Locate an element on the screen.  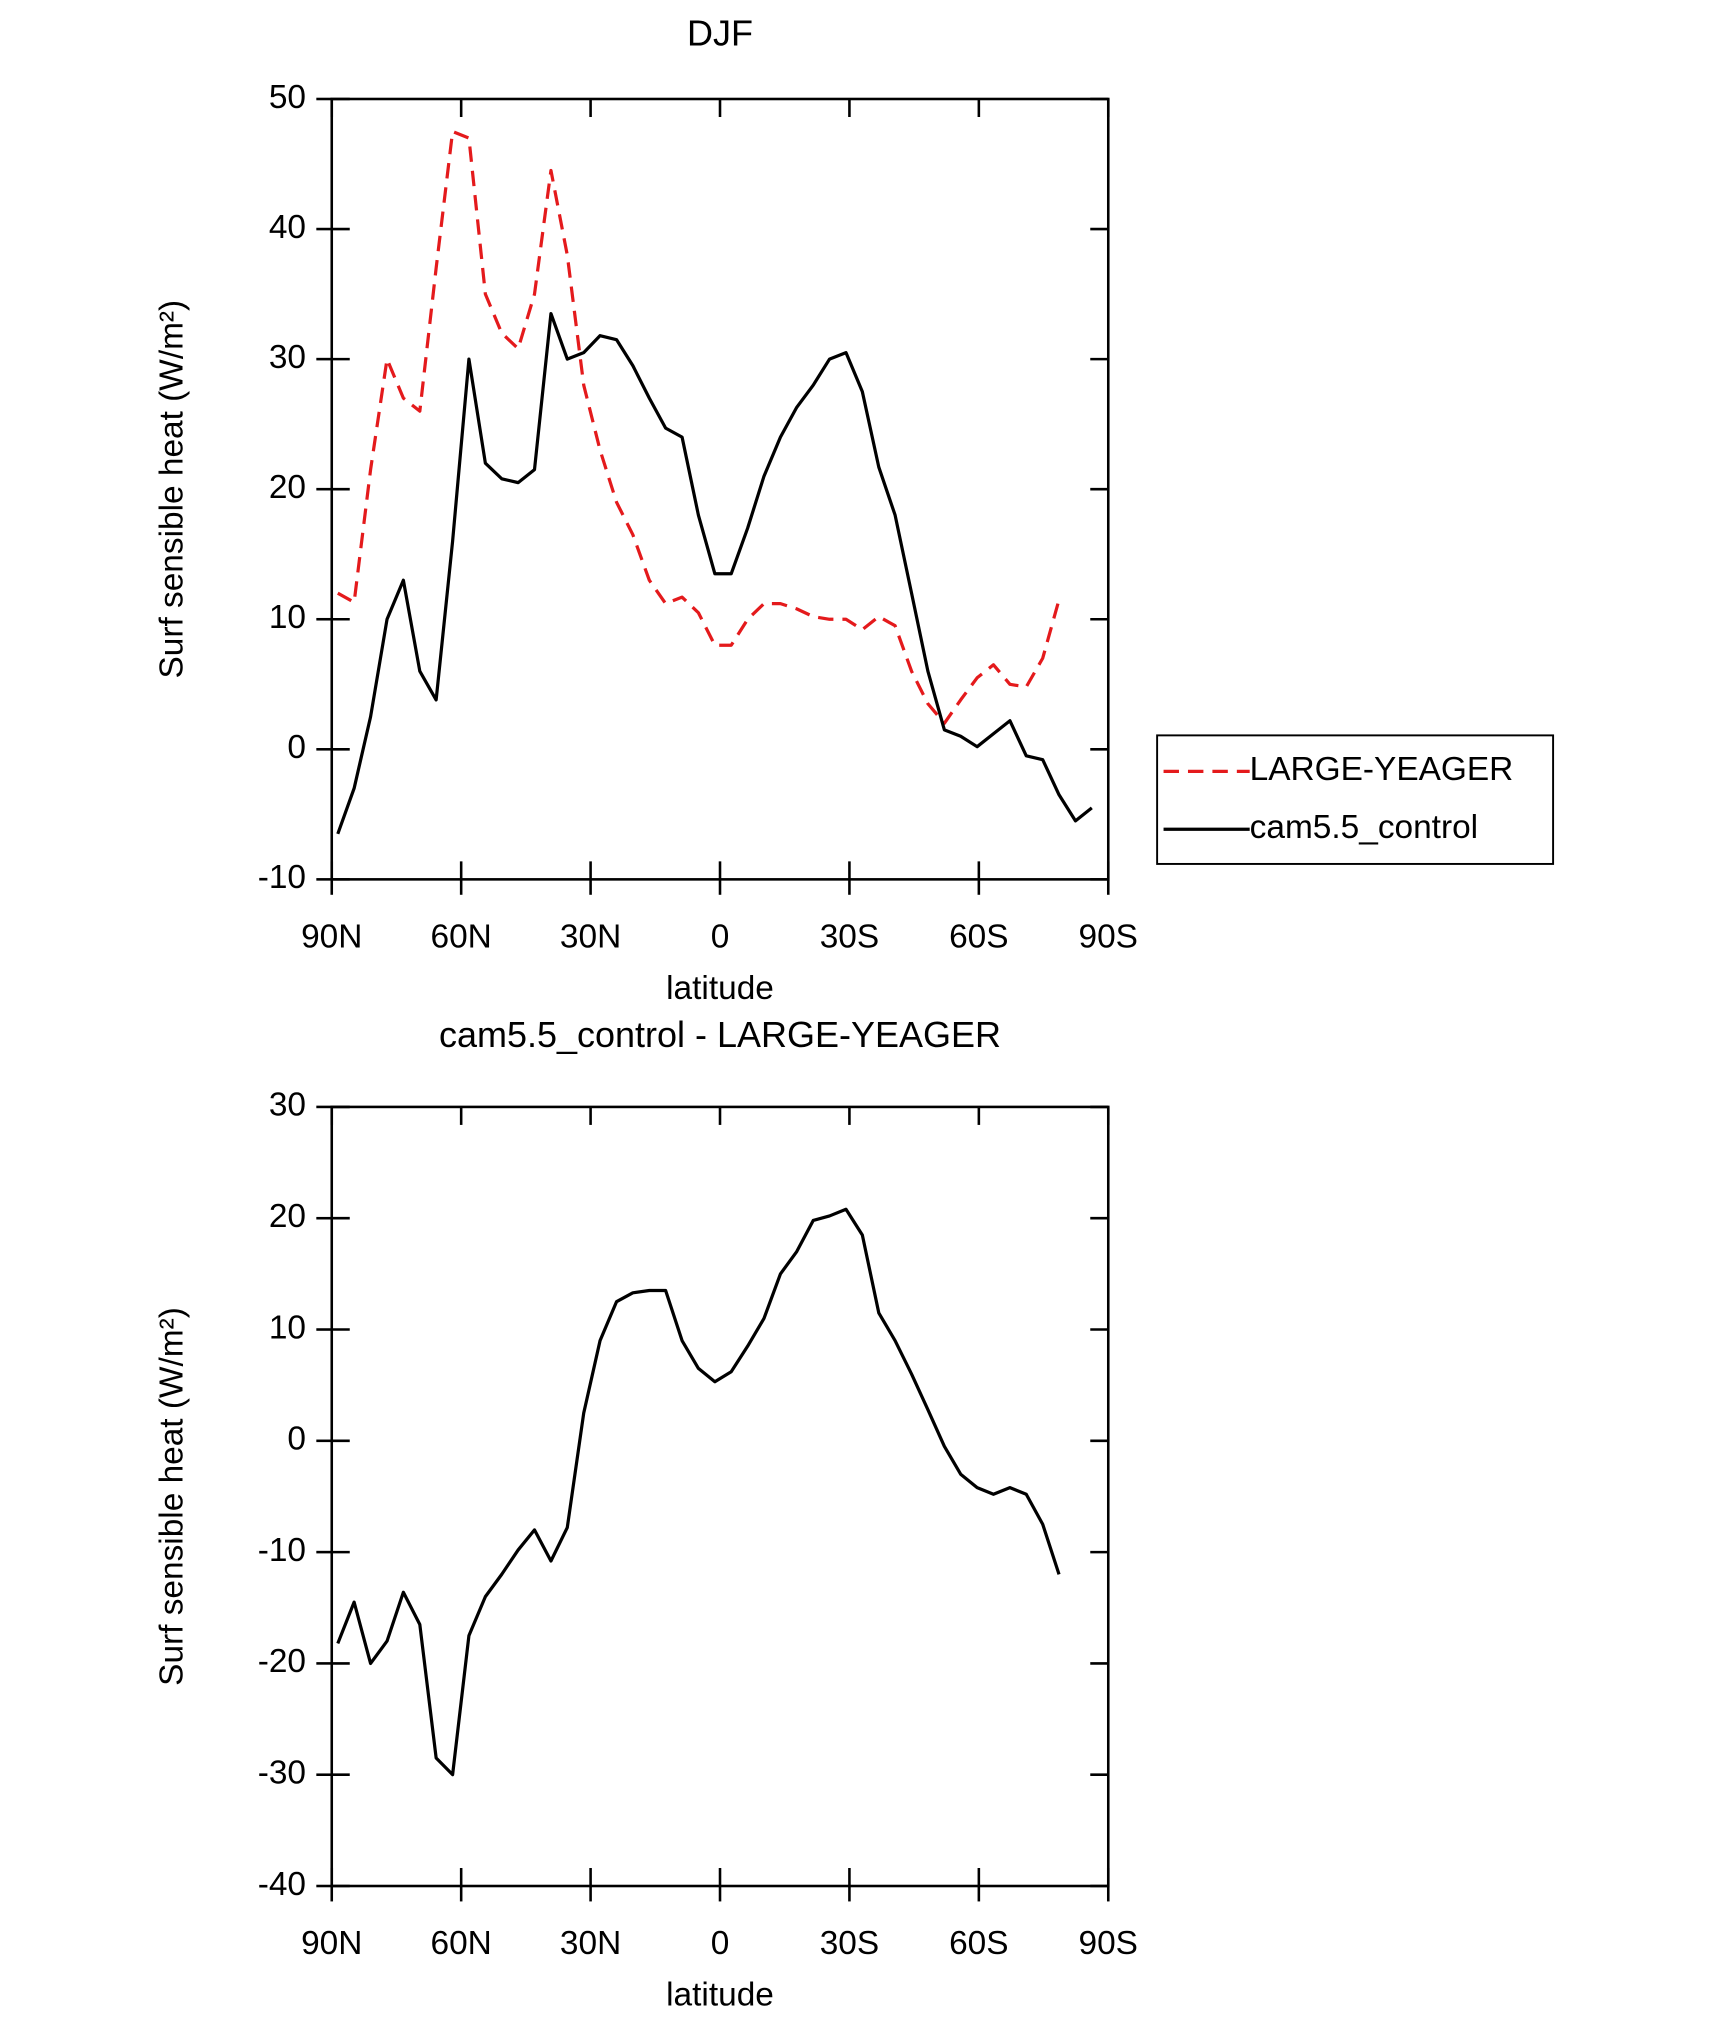
y-tick-label: 50 is located at coordinates (287, 97).